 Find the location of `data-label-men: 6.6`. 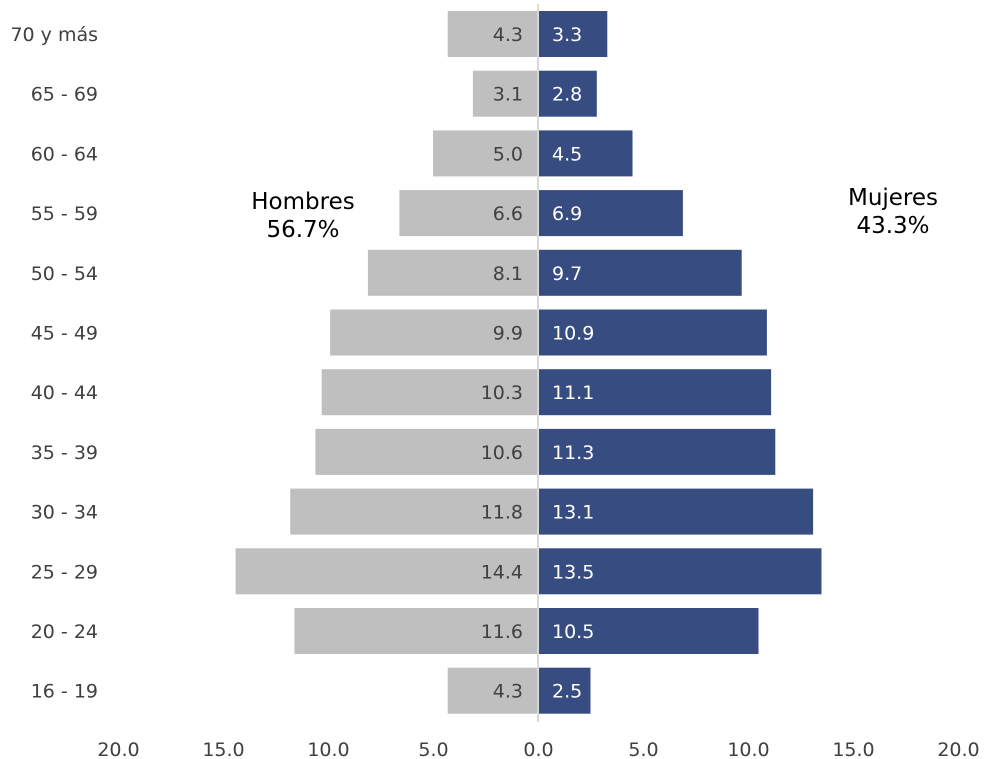

data-label-men: 6.6 is located at coordinates (508, 214).